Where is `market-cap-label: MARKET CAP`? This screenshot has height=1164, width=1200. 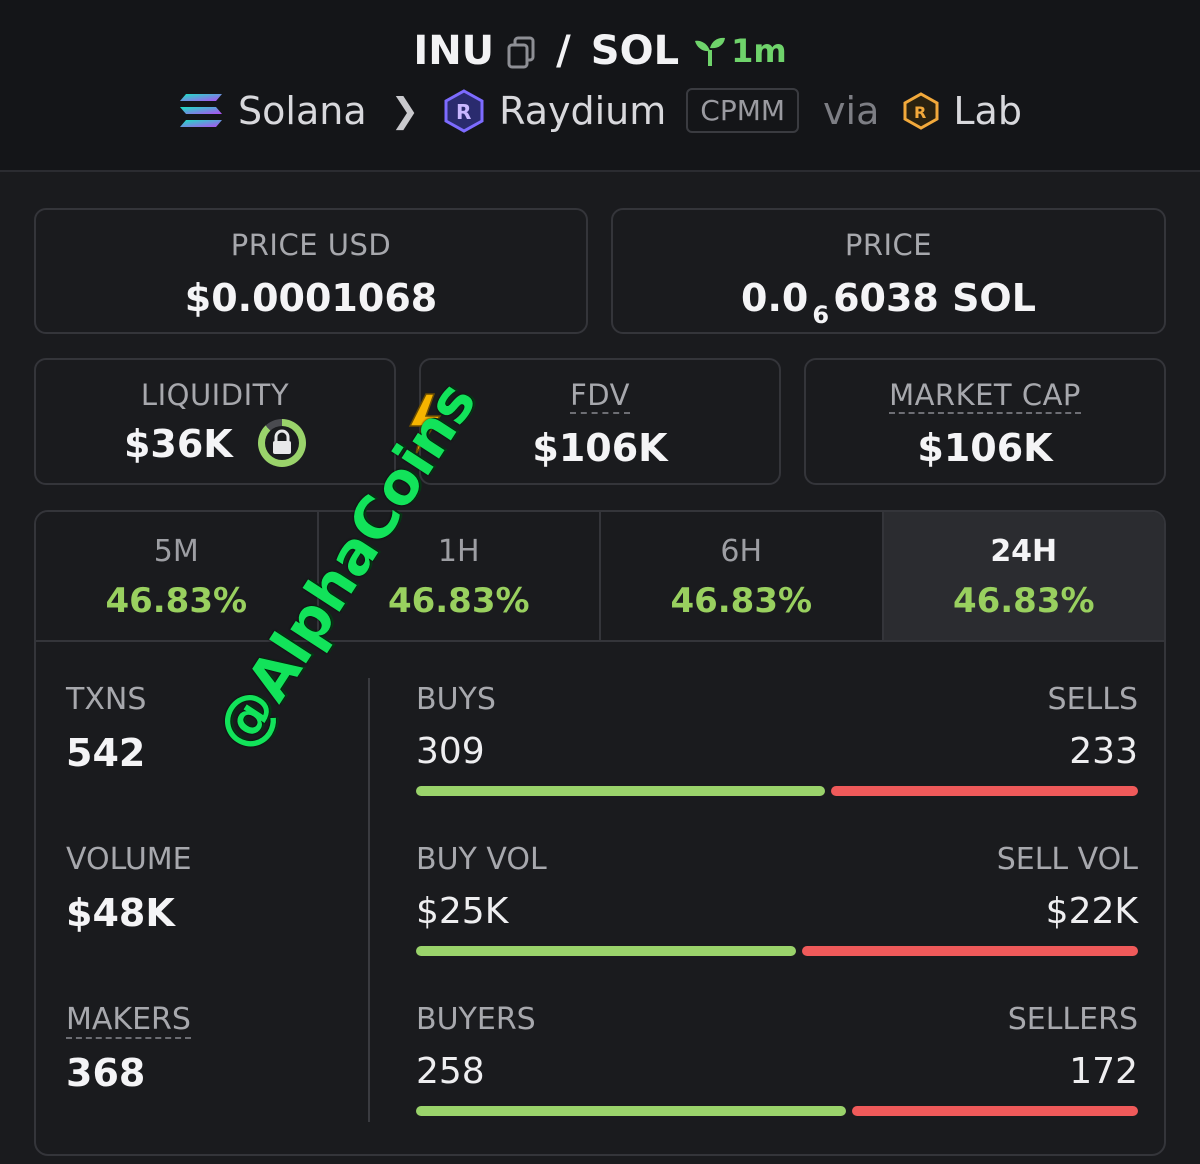 market-cap-label: MARKET CAP is located at coordinates (985, 396).